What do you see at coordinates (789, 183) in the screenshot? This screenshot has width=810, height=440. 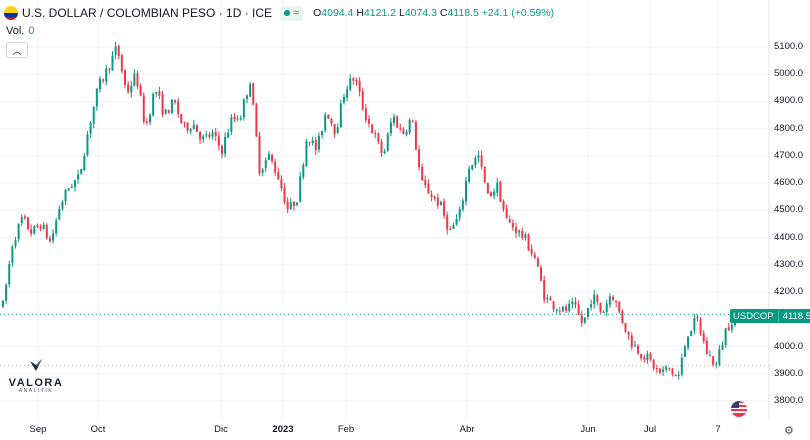 I see `y-tick-label: 4600.0` at bounding box center [789, 183].